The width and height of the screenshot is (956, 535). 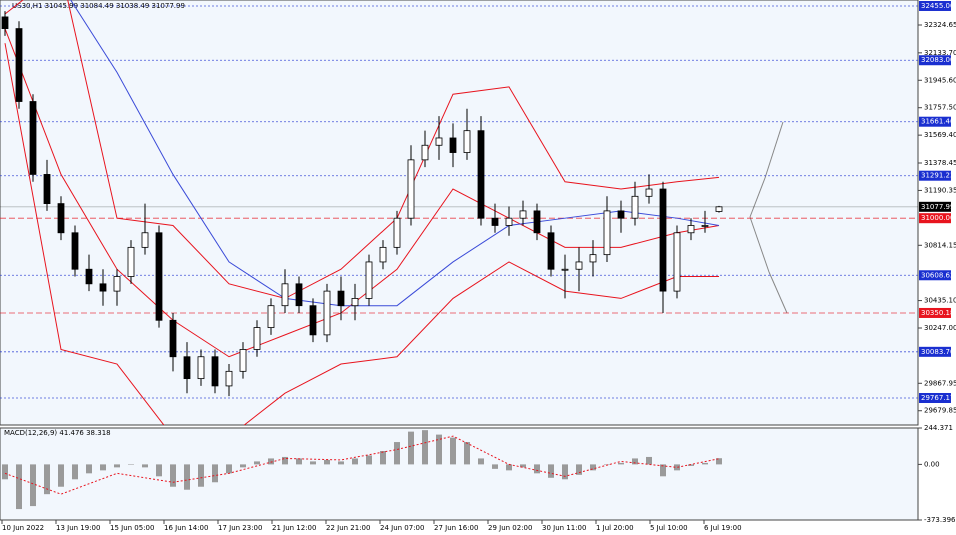 I want to click on y-tick-label: 32133.70, so click(x=940, y=53).